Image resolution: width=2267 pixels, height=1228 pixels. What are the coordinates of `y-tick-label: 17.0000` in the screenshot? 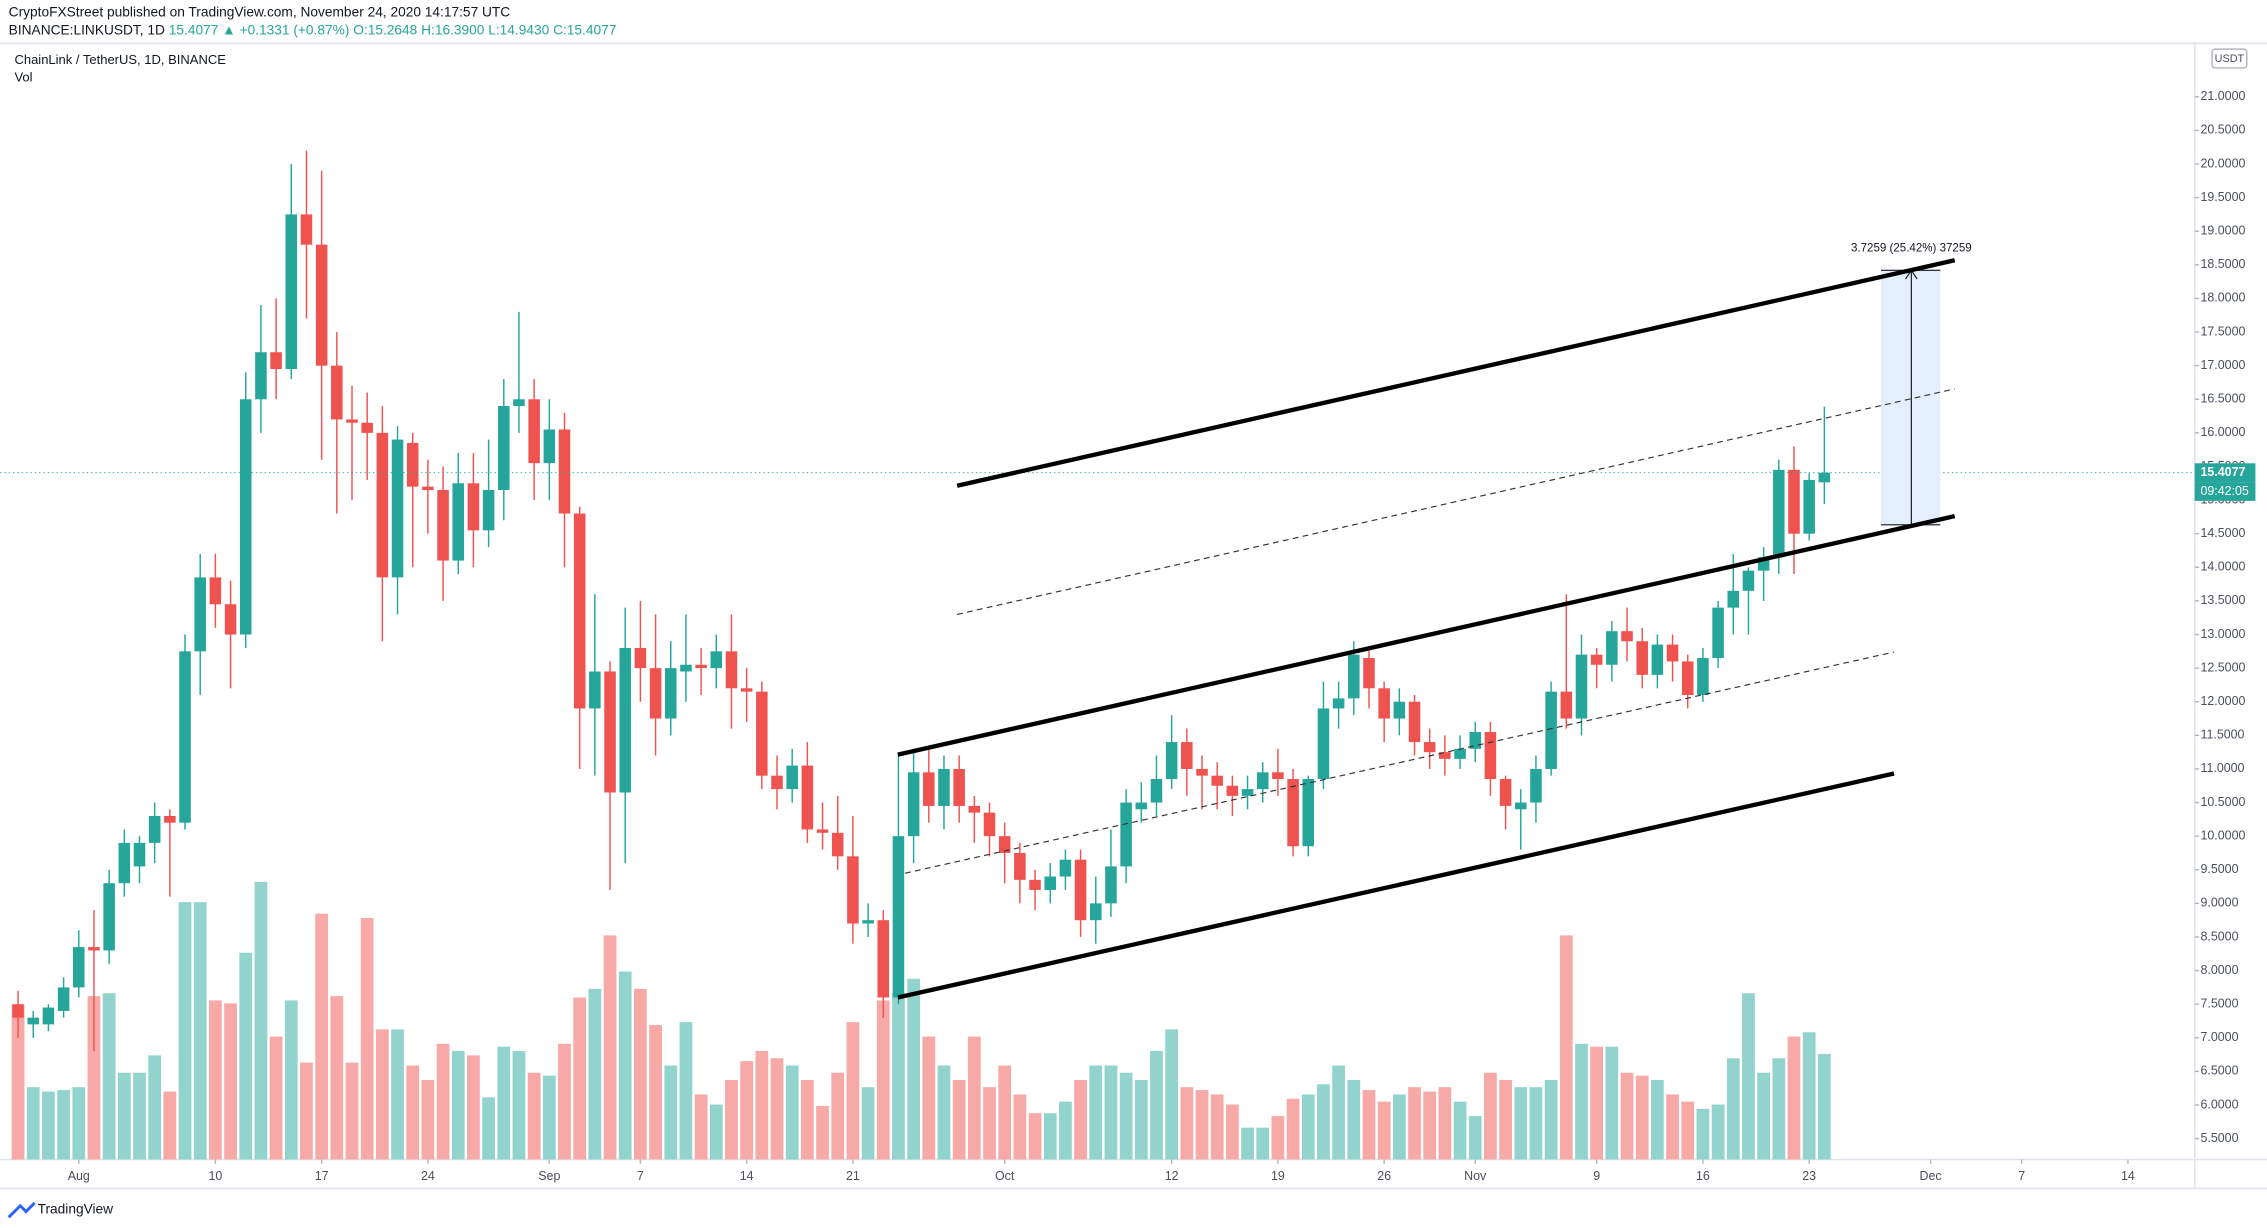 It's located at (2222, 365).